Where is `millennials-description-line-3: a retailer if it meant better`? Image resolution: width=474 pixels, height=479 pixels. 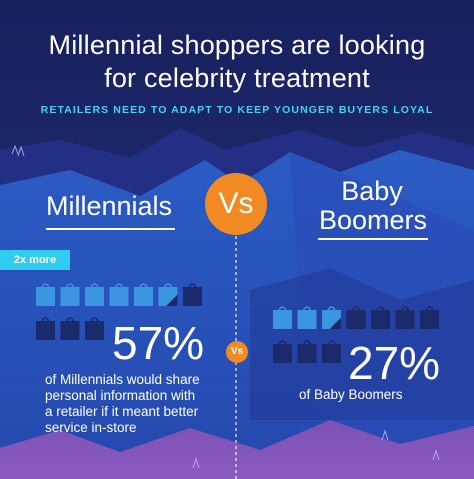
millennials-description-line-3: a retailer if it meant better is located at coordinates (122, 411).